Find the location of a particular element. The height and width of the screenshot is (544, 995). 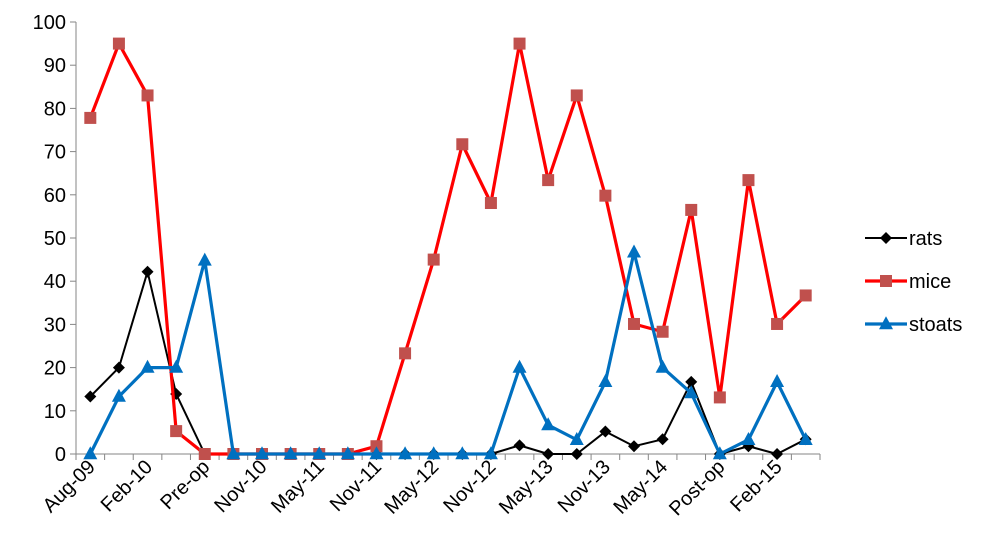

y-tick-label: 50 is located at coordinates (55, 239).